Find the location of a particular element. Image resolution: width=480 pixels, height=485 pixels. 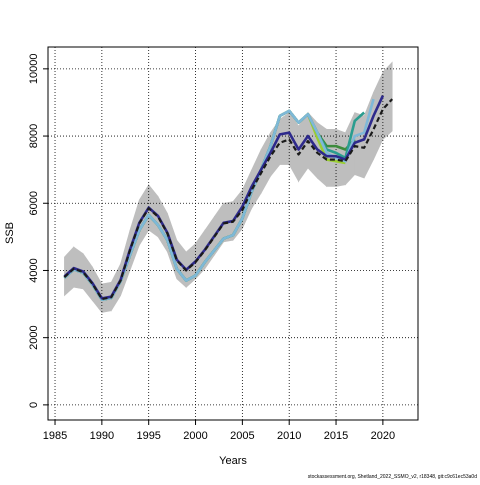

y-tick-label: 4000 is located at coordinates (34, 270).